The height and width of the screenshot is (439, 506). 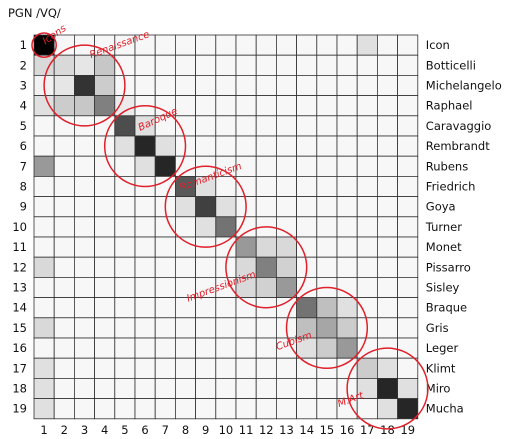 I want to click on row-name-label: Monet, so click(x=444, y=247).